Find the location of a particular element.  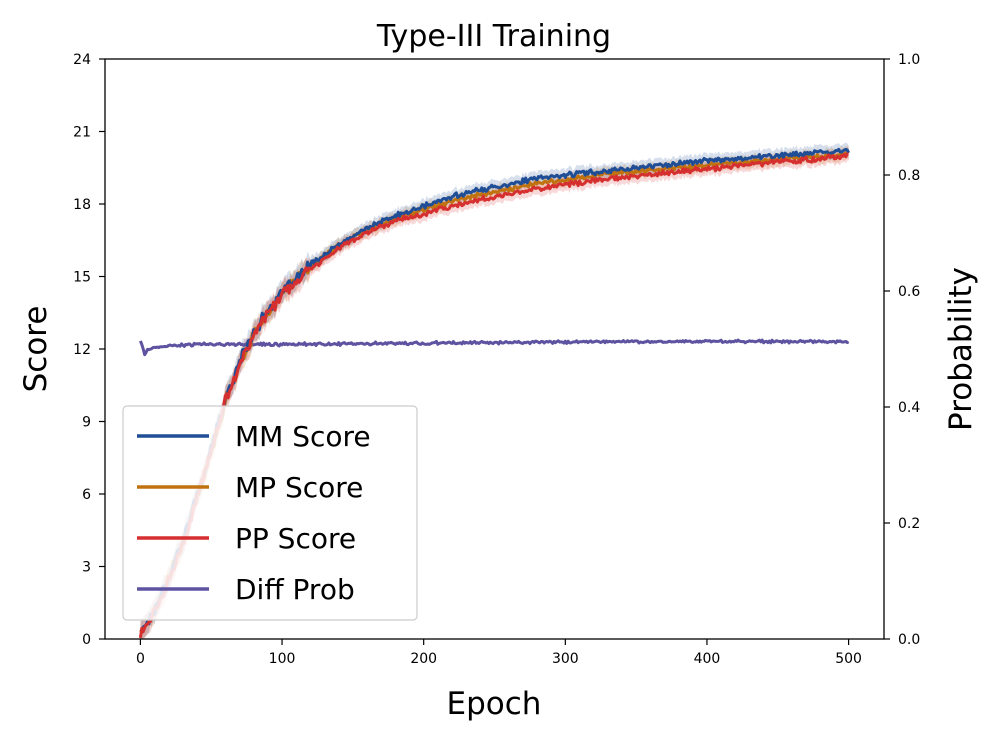

y-tick-label: 0 is located at coordinates (86, 640).